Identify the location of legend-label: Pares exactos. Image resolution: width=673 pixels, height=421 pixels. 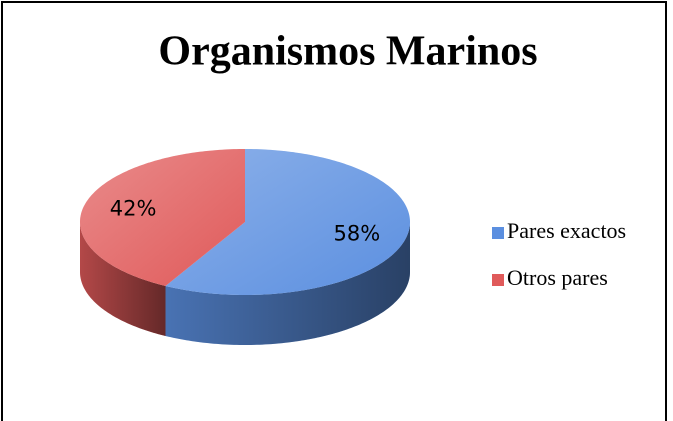
(566, 230).